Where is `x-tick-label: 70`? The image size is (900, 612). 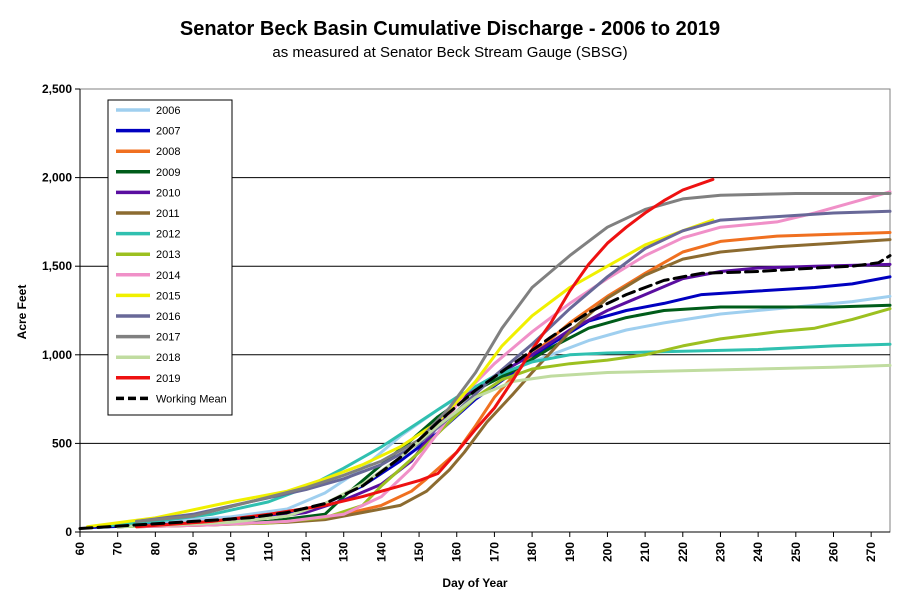 x-tick-label: 70 is located at coordinates (118, 549).